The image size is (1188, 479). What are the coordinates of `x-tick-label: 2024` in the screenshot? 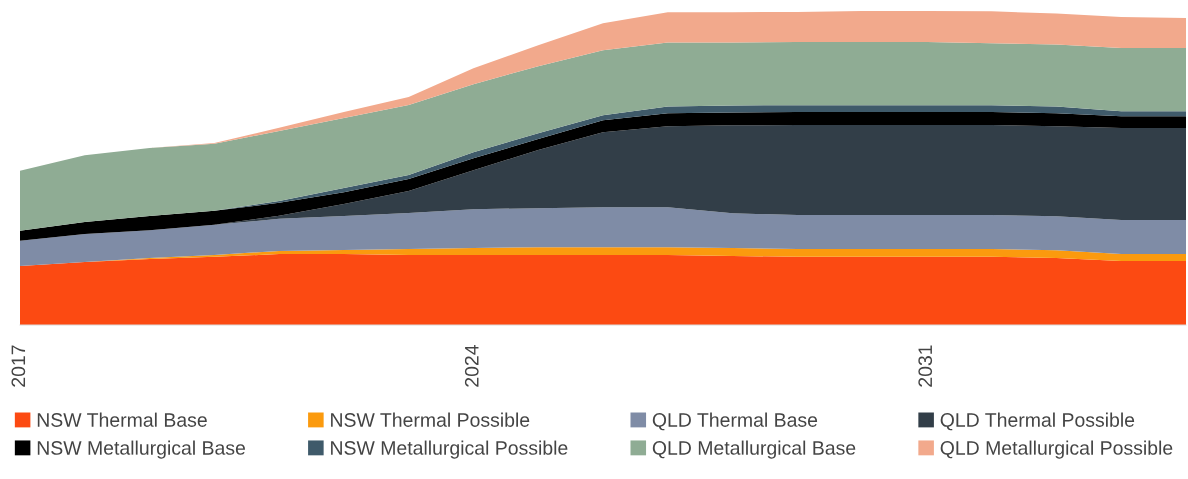 It's located at (471, 366).